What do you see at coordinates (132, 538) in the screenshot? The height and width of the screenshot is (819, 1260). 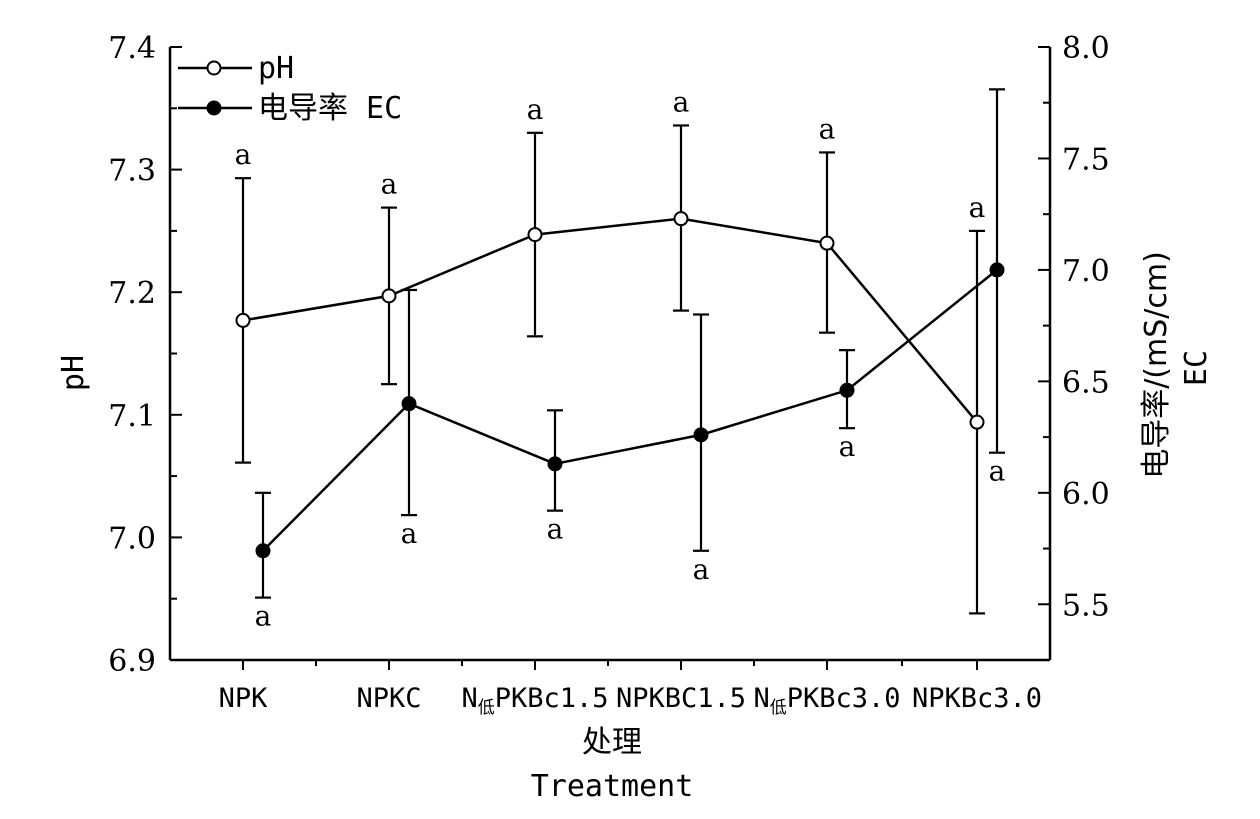 I see `y-left-tick-label: 7.0` at bounding box center [132, 538].